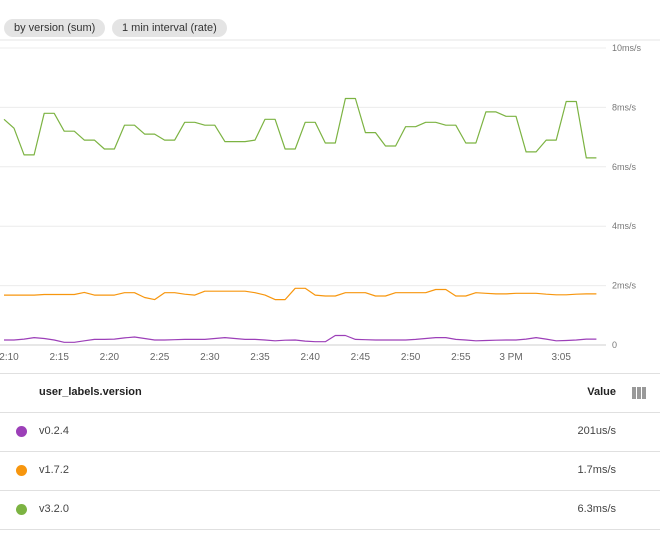 Image resolution: width=660 pixels, height=535 pixels. What do you see at coordinates (300, 294) in the screenshot?
I see `series-line-v1.7.2` at bounding box center [300, 294].